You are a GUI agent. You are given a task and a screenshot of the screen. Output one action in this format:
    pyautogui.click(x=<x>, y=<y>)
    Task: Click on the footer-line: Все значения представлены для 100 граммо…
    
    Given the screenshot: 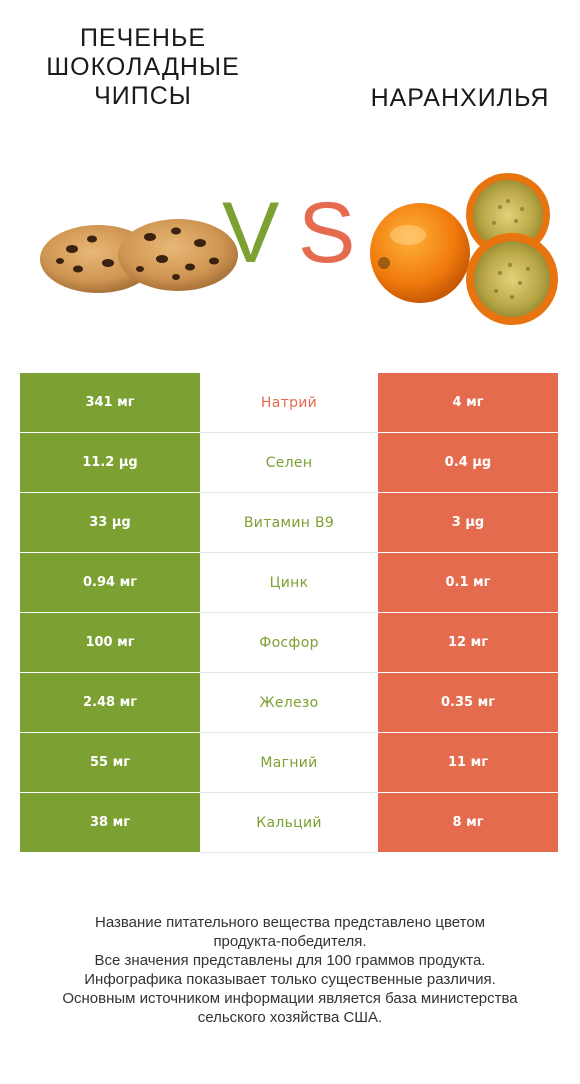 What is the action you would take?
    pyautogui.click(x=290, y=960)
    